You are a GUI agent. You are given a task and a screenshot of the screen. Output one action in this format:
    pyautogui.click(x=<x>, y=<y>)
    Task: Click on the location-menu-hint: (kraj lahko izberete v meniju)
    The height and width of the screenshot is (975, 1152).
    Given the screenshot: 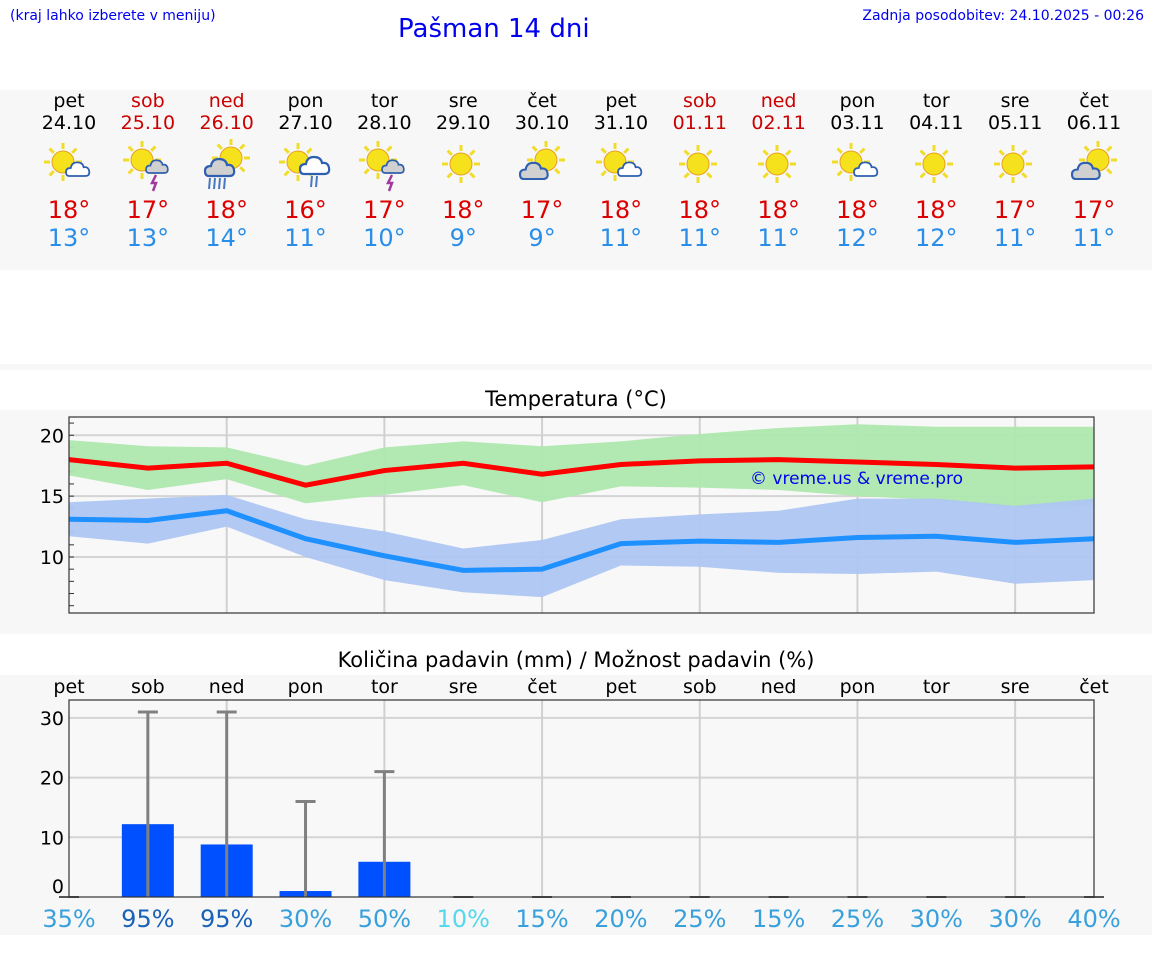 What is the action you would take?
    pyautogui.click(x=113, y=16)
    